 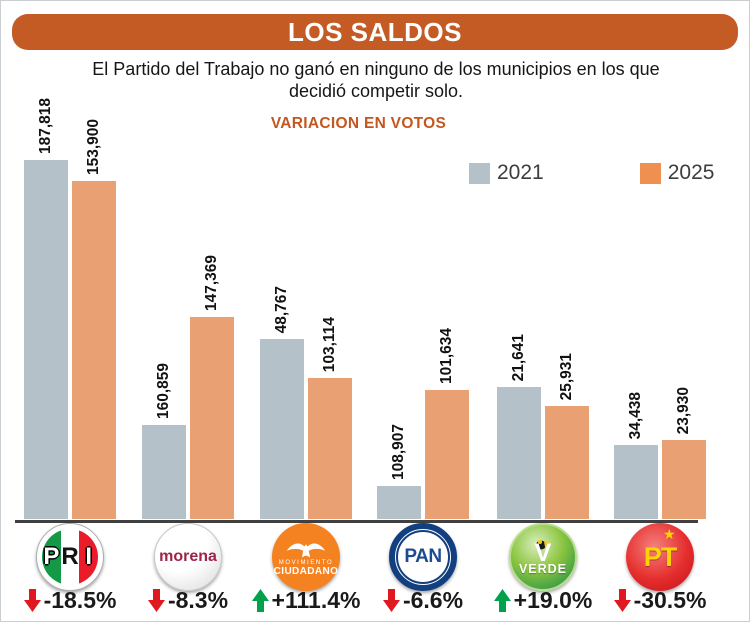 What do you see at coordinates (358, 123) in the screenshot?
I see `chart-title: VARIACION EN VOTOS` at bounding box center [358, 123].